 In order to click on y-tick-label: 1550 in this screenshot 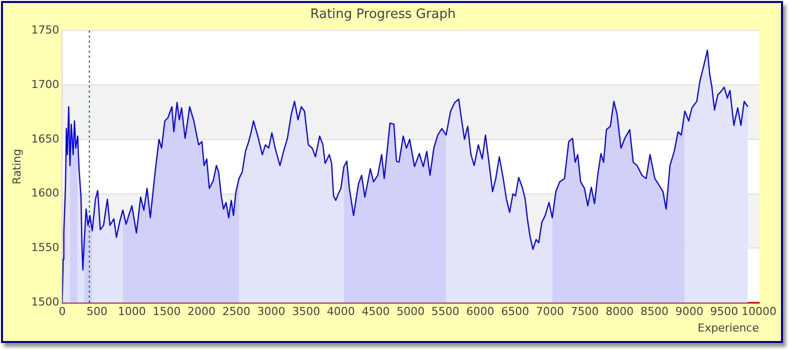, I will do `click(45, 247)`.